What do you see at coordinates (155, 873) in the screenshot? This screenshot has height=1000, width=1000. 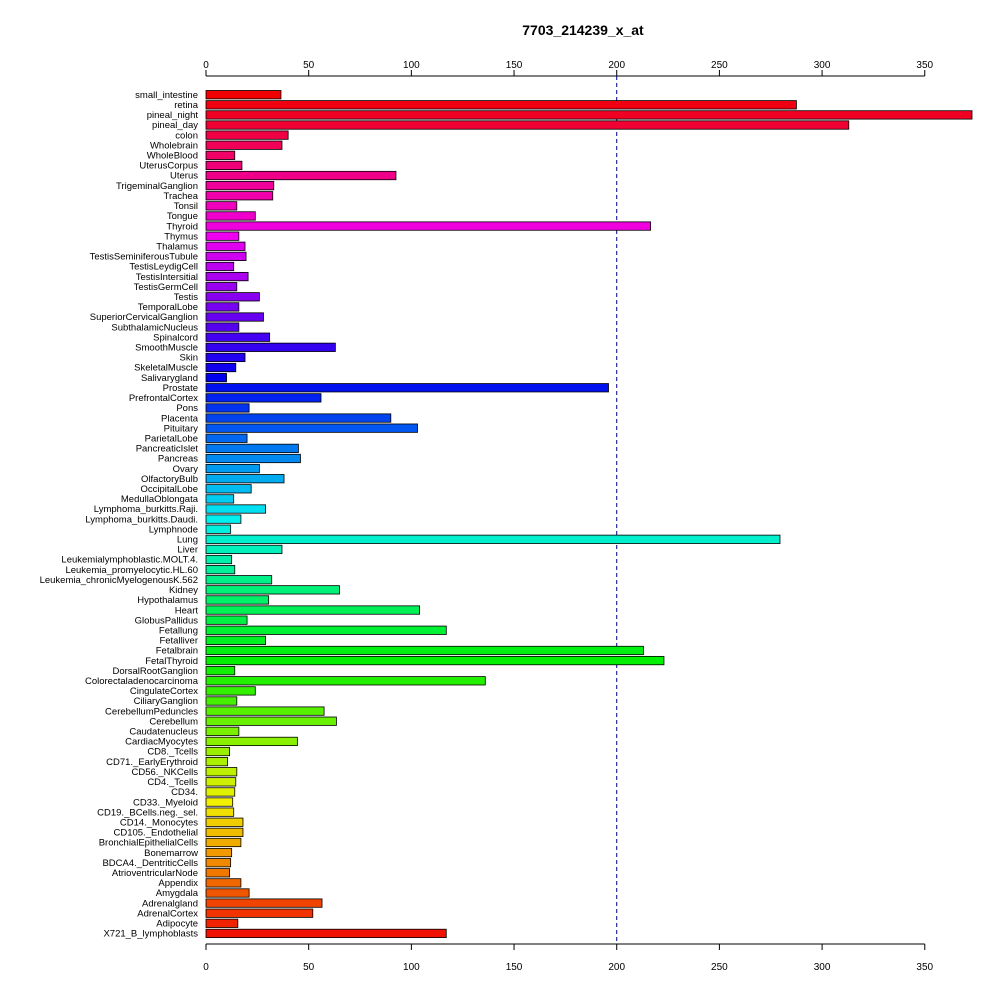 I see `category-label: AtrioventricularNode` at bounding box center [155, 873].